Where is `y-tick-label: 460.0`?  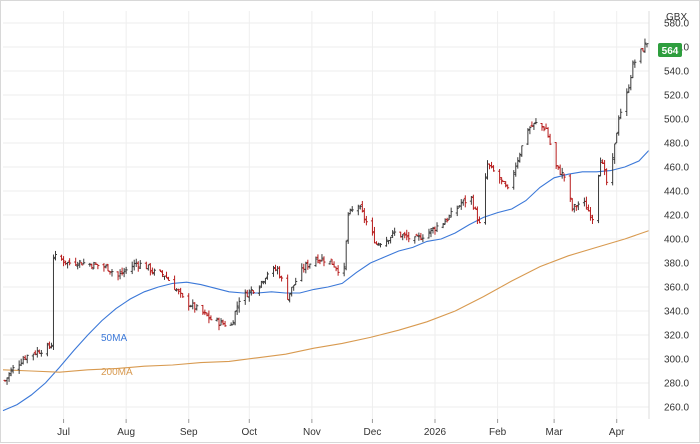 y-tick-label: 460.0 is located at coordinates (676, 168).